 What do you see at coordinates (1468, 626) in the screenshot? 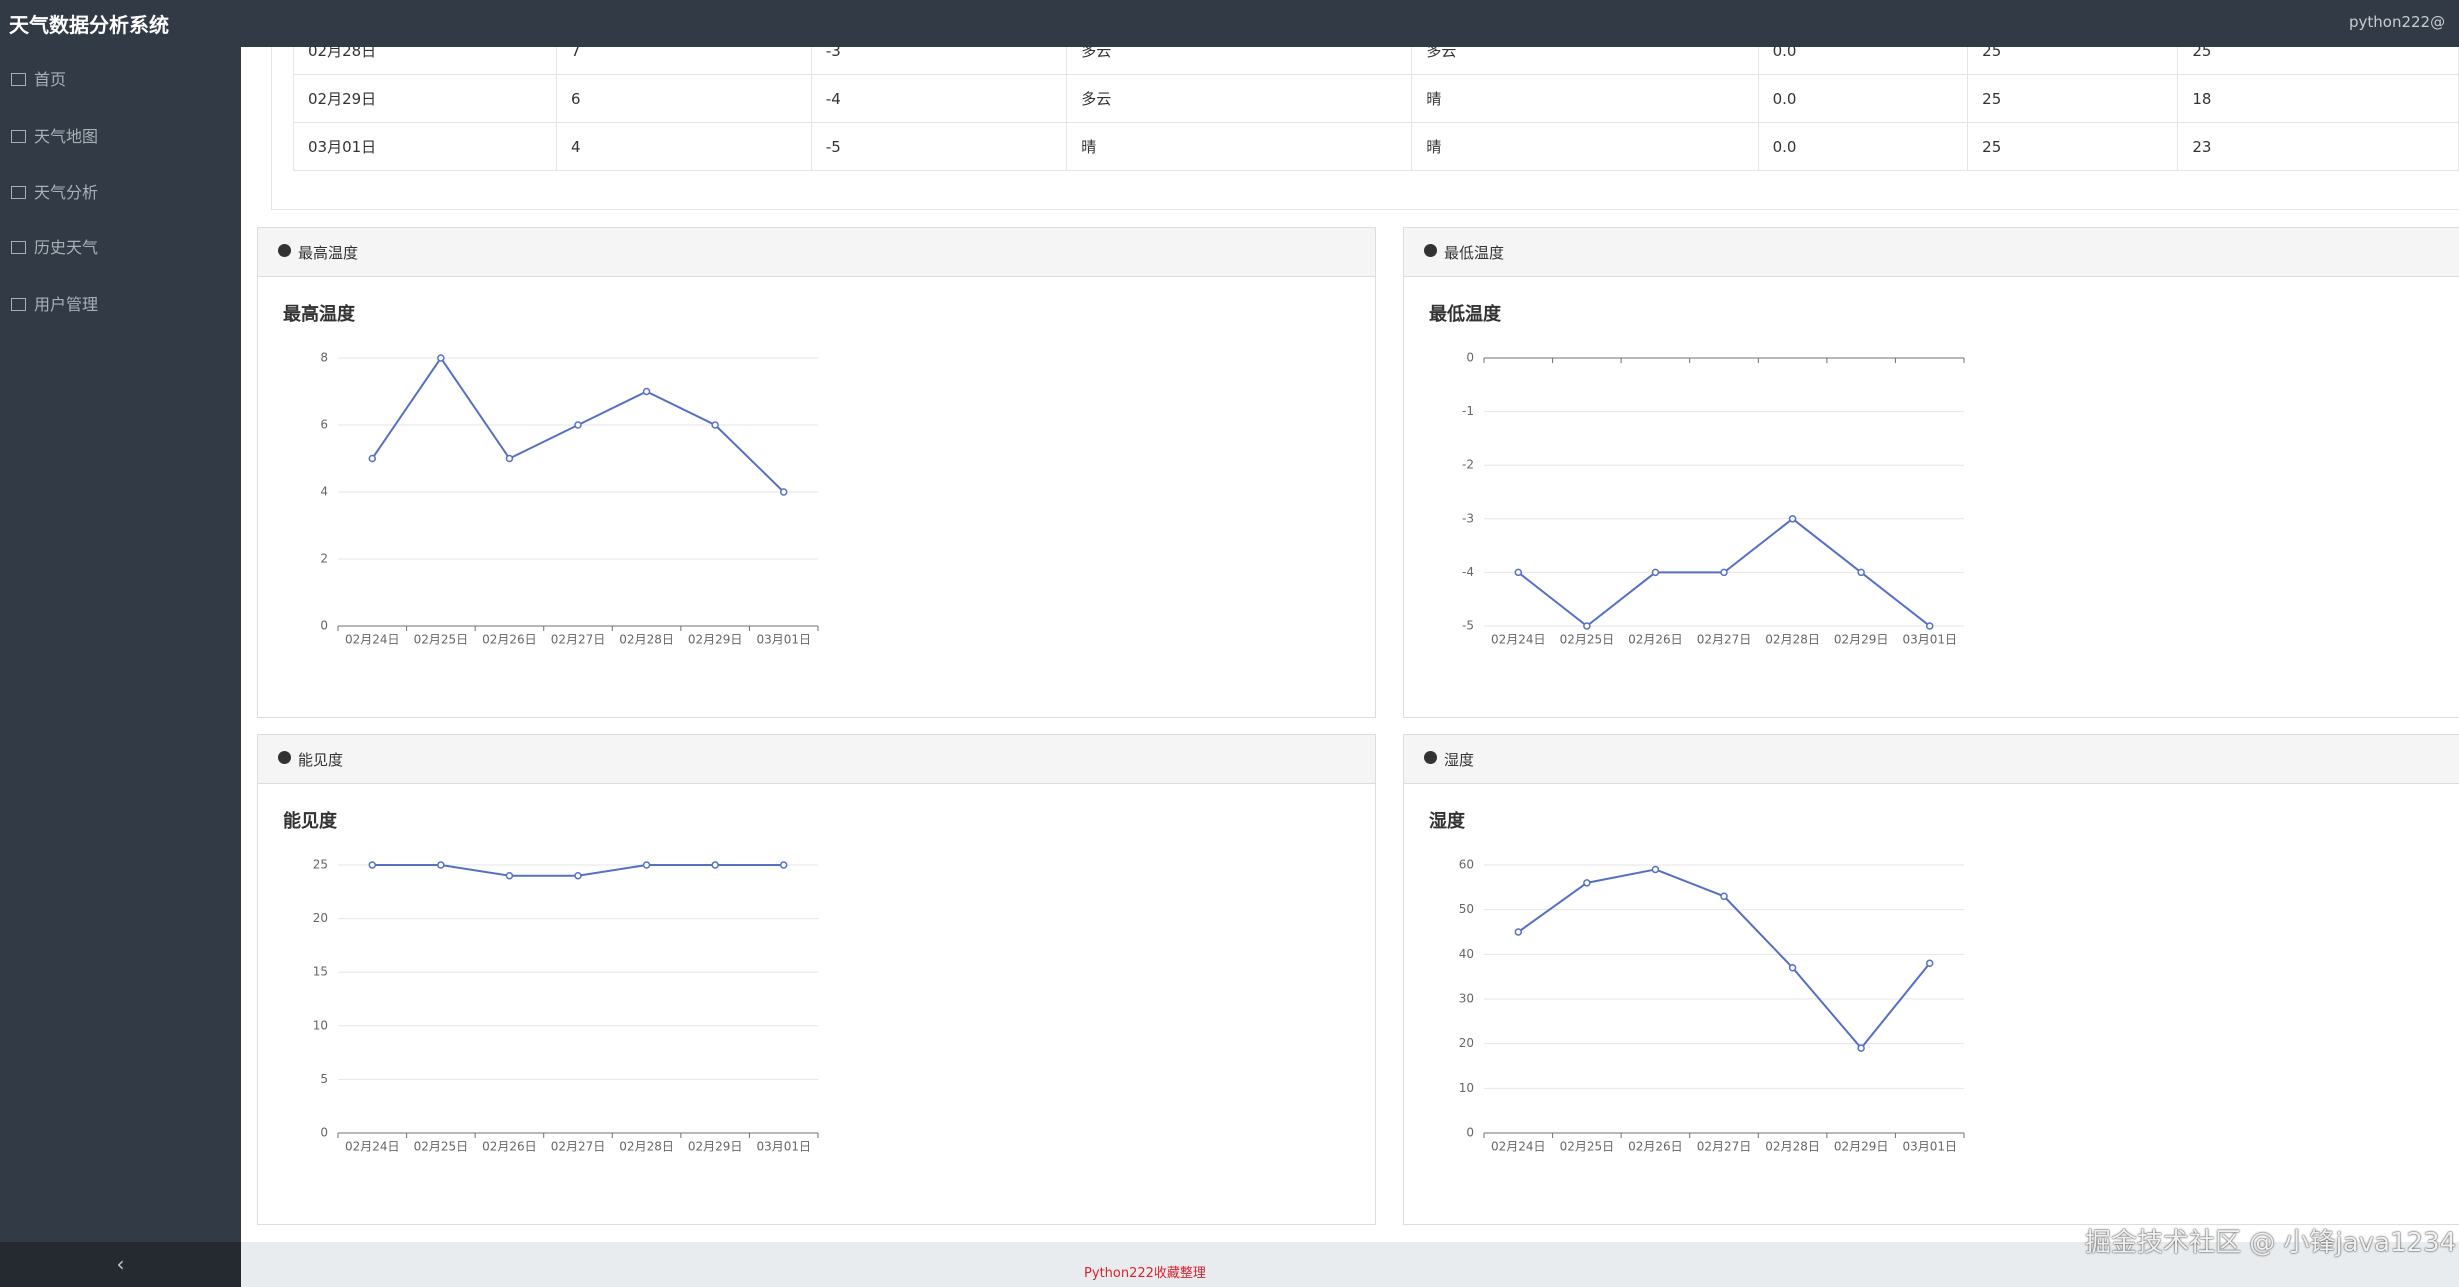
I see `y-tick-label: -5` at bounding box center [1468, 626].